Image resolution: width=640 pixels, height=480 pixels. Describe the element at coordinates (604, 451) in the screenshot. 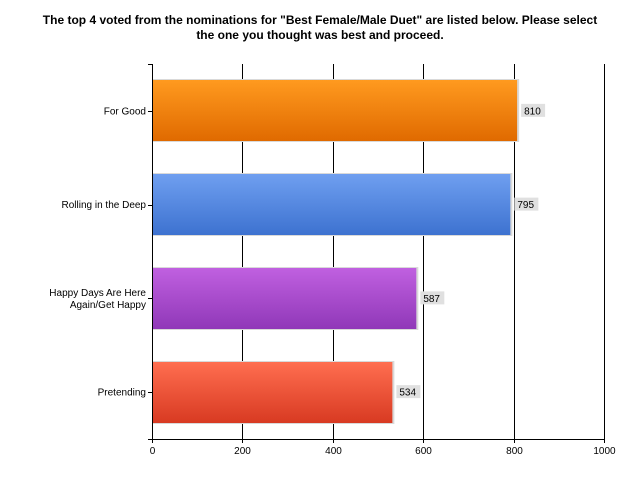

I see `x-tick-label-1000: 1000` at that location.